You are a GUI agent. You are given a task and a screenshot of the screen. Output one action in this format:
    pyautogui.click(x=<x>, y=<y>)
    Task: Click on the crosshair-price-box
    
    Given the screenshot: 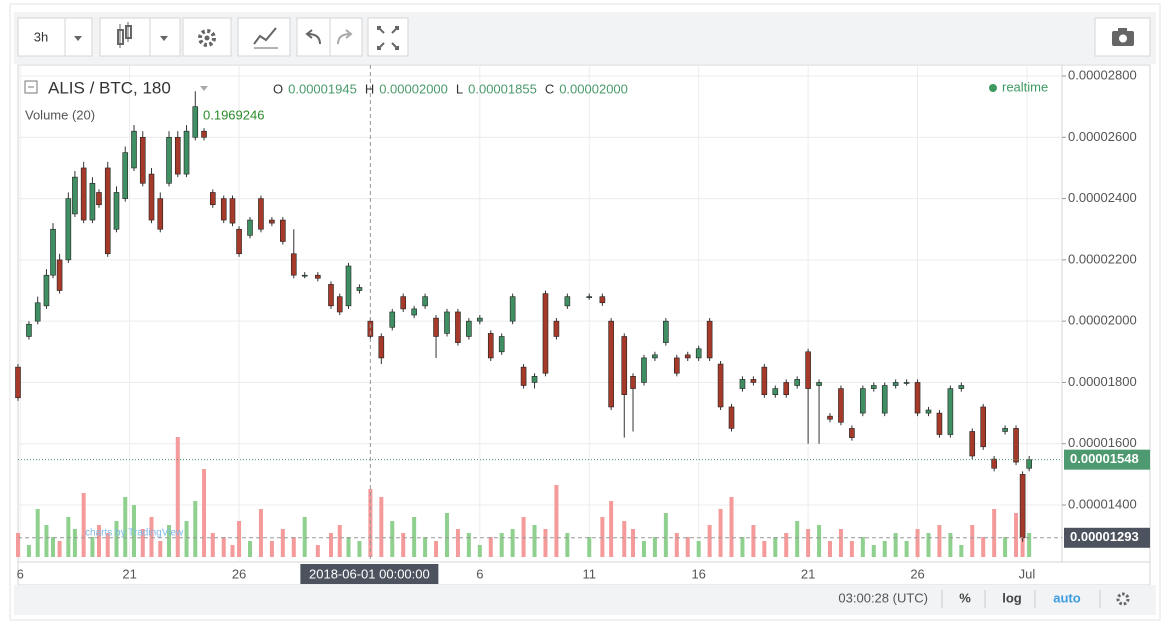 What is the action you would take?
    pyautogui.click(x=1107, y=537)
    